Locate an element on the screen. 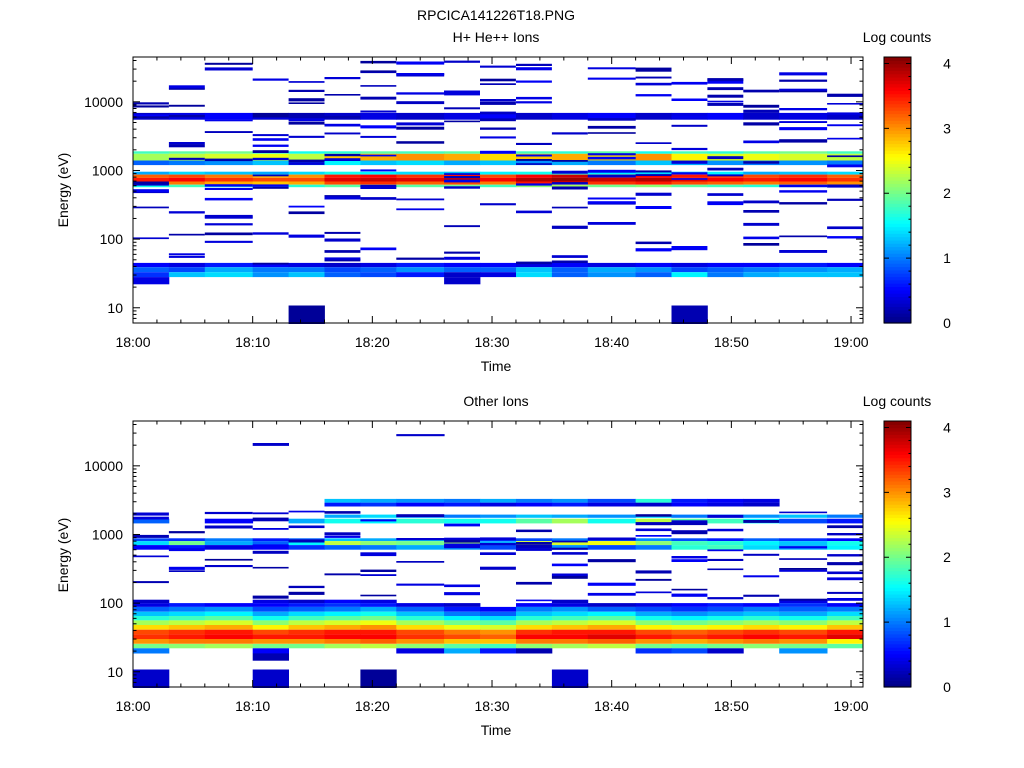 This screenshot has width=1024, height=768. colorbar-tick-label: 3 is located at coordinates (947, 128).